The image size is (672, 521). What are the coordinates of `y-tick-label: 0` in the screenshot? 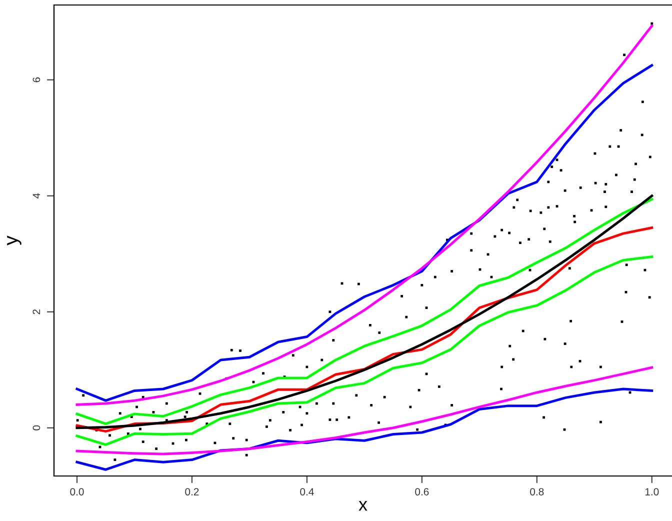 It's located at (36, 427).